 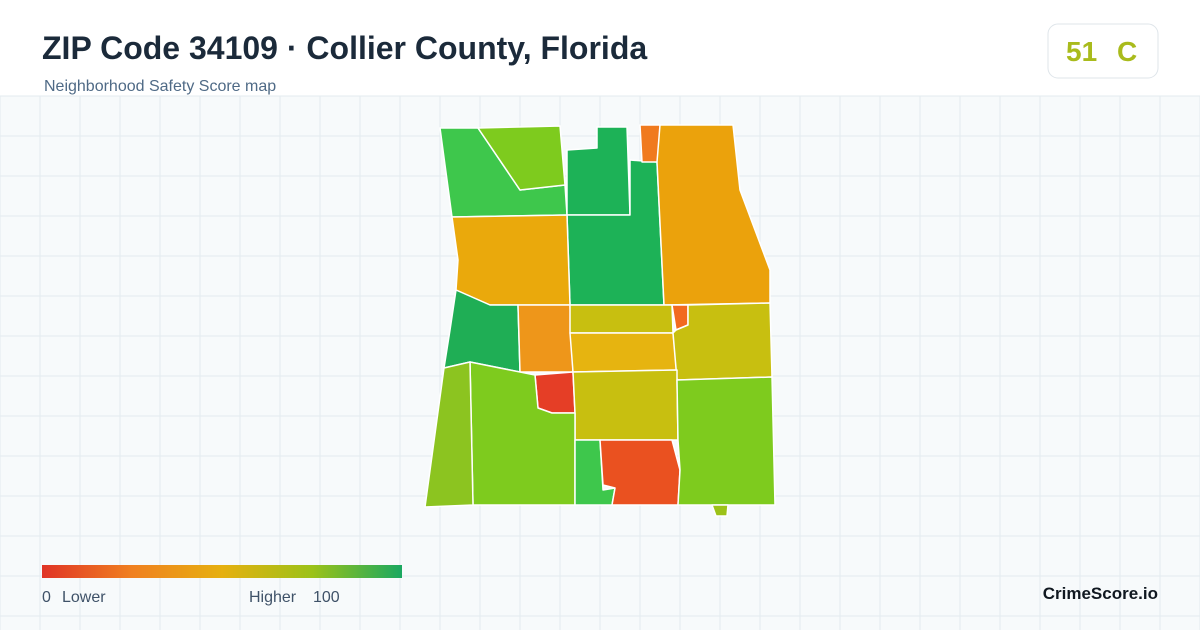 What do you see at coordinates (1127, 51) in the screenshot?
I see `grade: C` at bounding box center [1127, 51].